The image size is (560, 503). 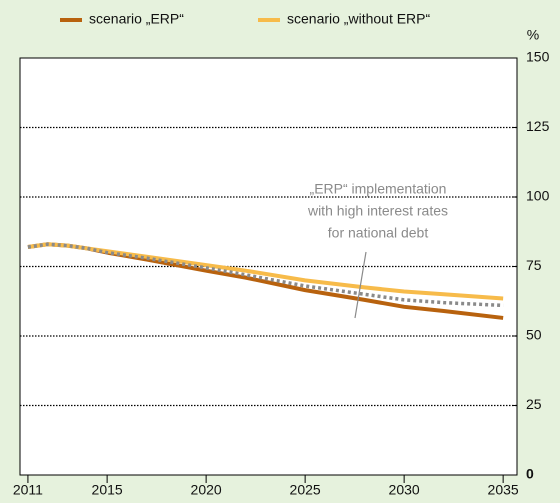 I want to click on annotation: „ERP“ implementation, so click(x=378, y=189).